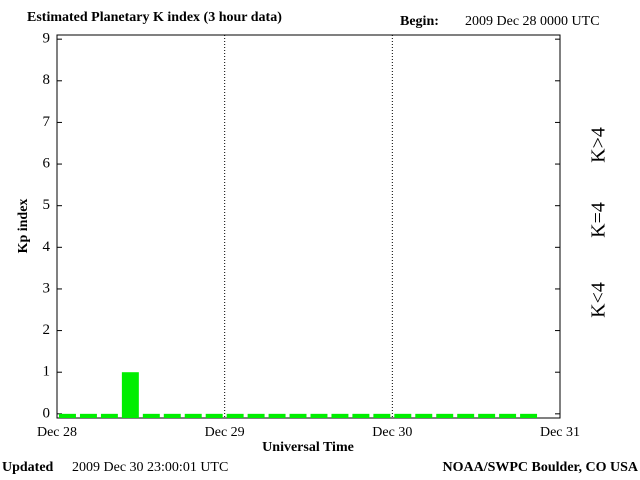 This screenshot has width=640, height=480. I want to click on y-tick-label: 3, so click(47, 288).